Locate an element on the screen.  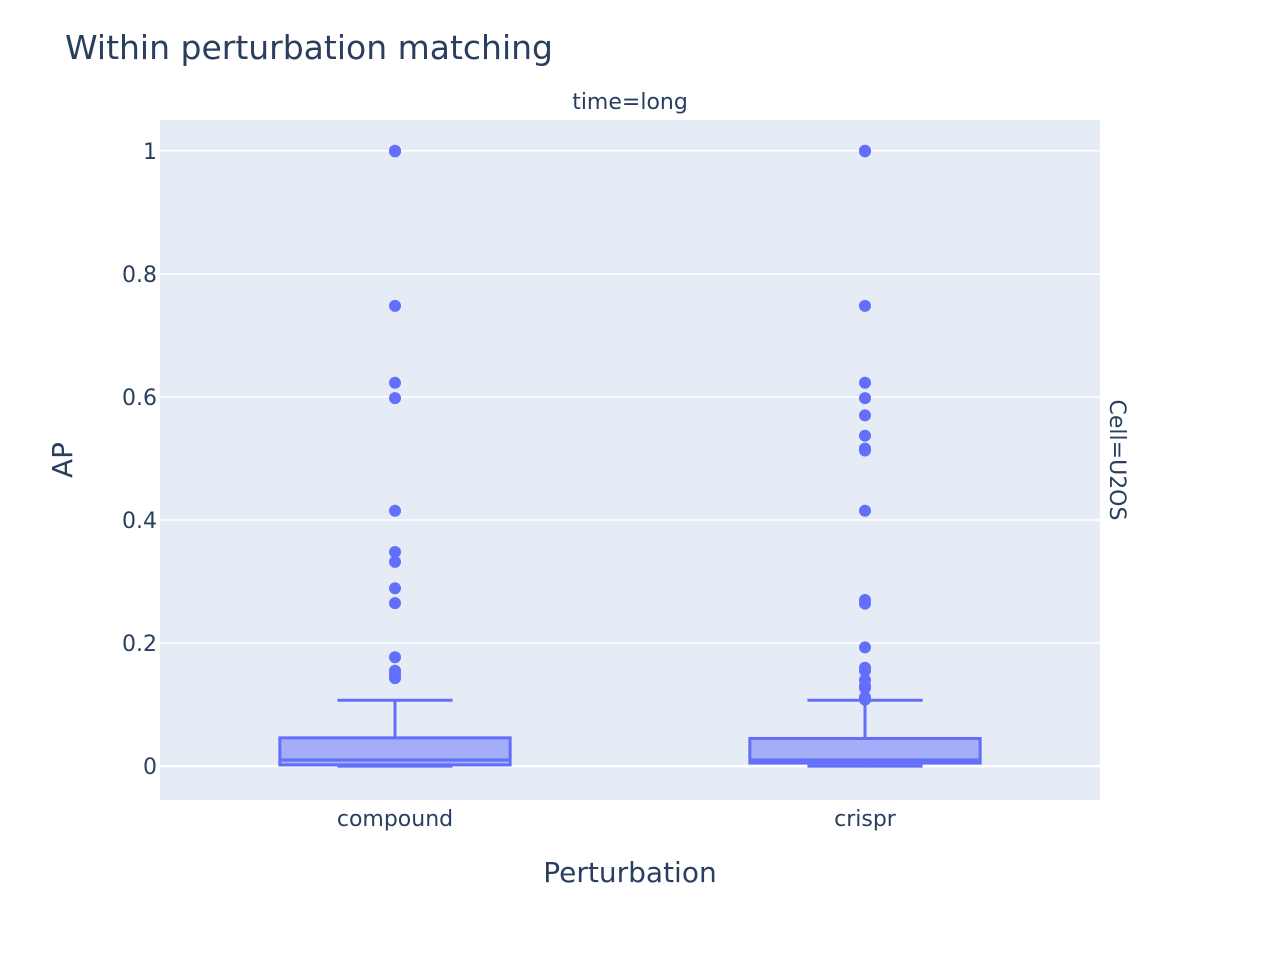
y-axis-title: AP is located at coordinates (62, 460).